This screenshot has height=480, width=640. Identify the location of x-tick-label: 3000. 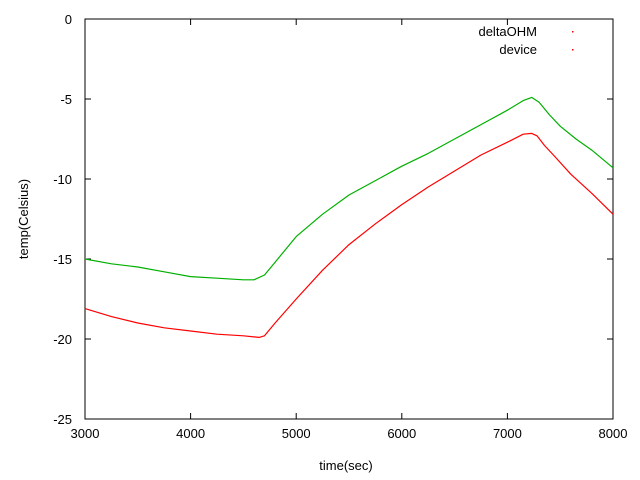
(85, 433).